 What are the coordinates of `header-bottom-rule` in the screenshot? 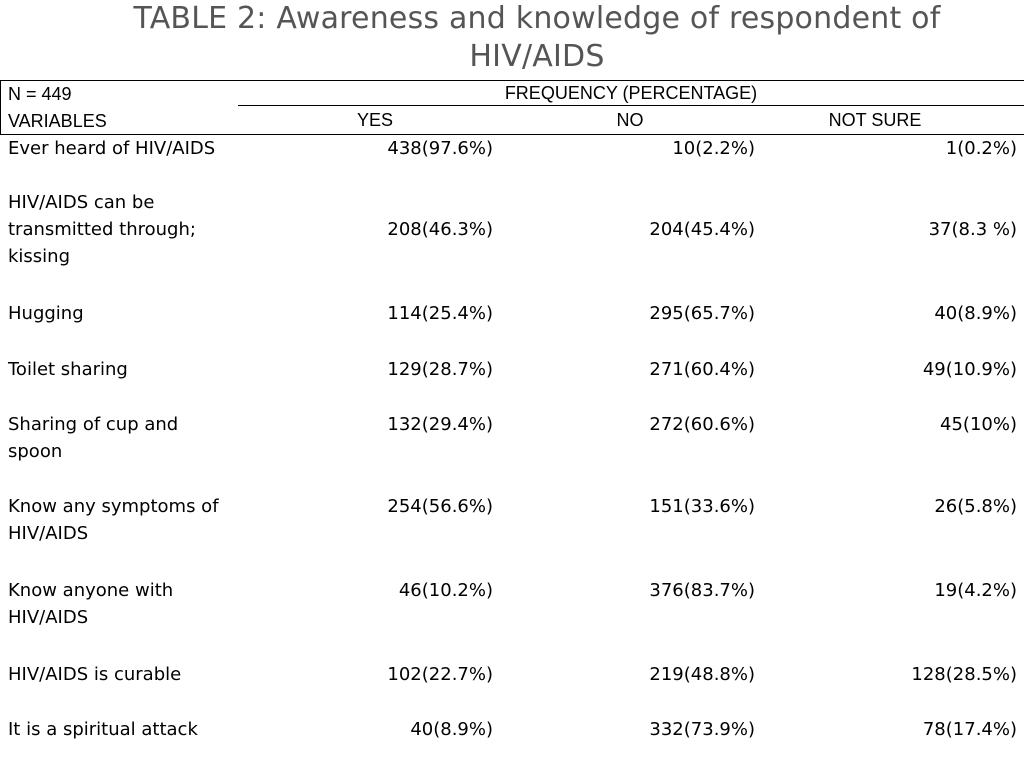 It's located at (512, 134).